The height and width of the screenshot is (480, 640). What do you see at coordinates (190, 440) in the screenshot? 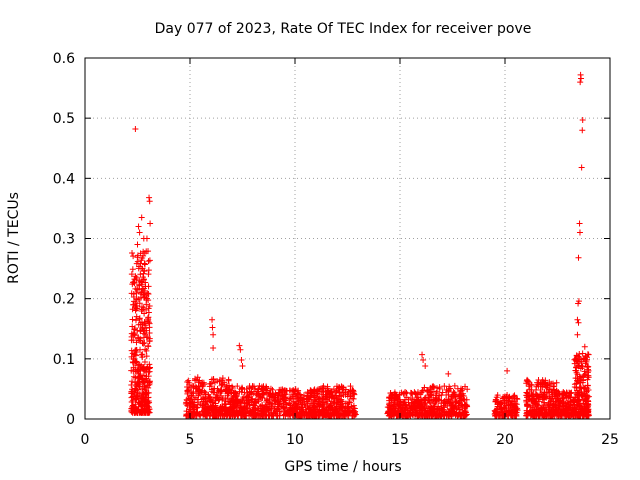
I see `x-tick-label: 5` at bounding box center [190, 440].